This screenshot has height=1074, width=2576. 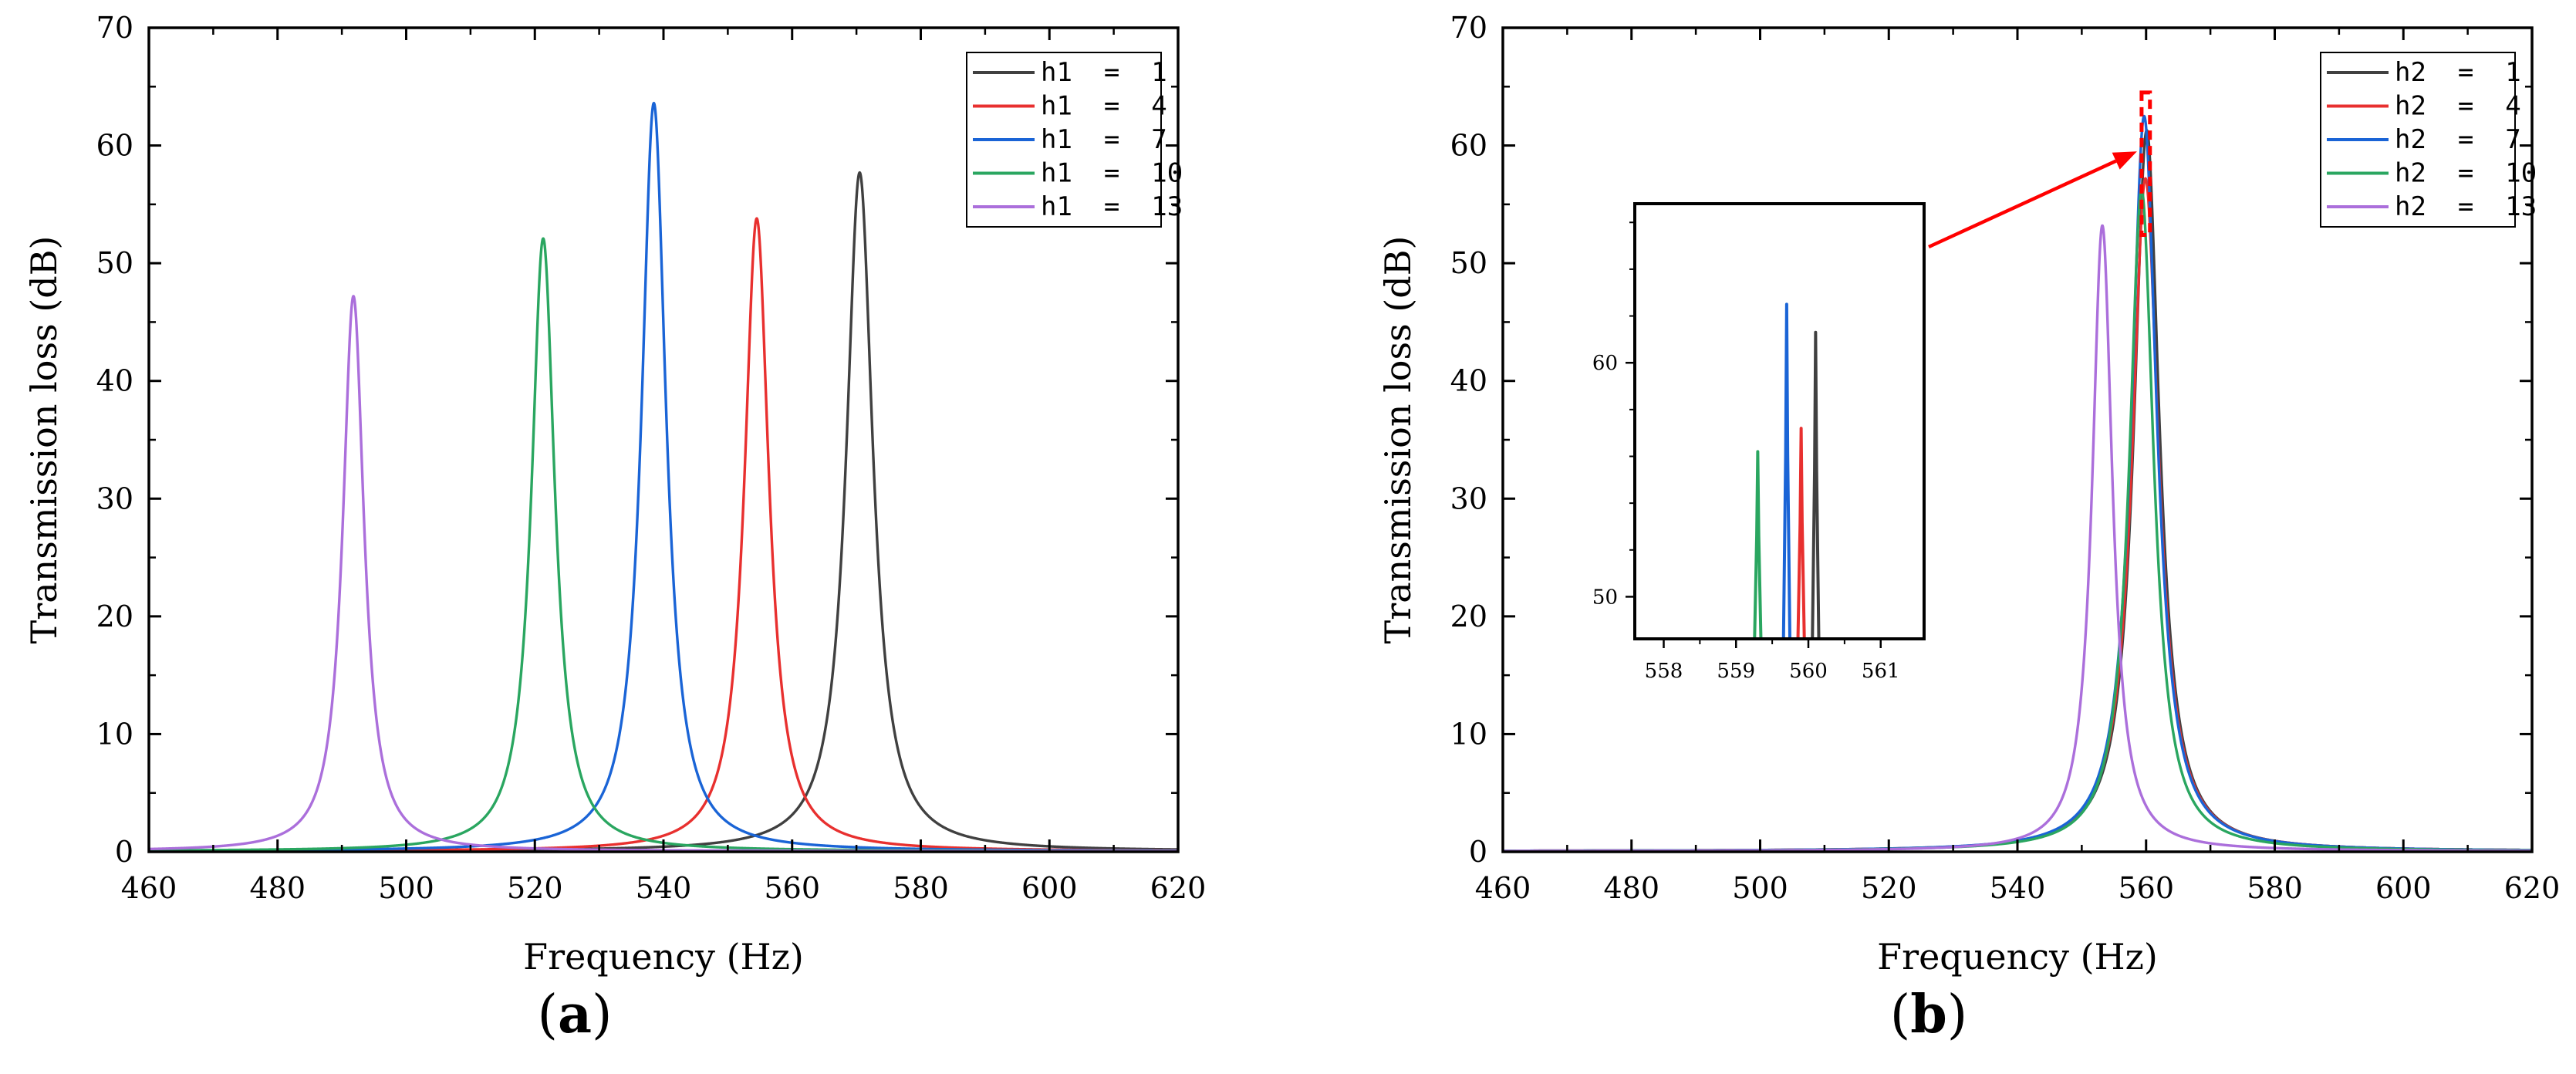 I want to click on panel-label-letter: a, so click(x=575, y=1014).